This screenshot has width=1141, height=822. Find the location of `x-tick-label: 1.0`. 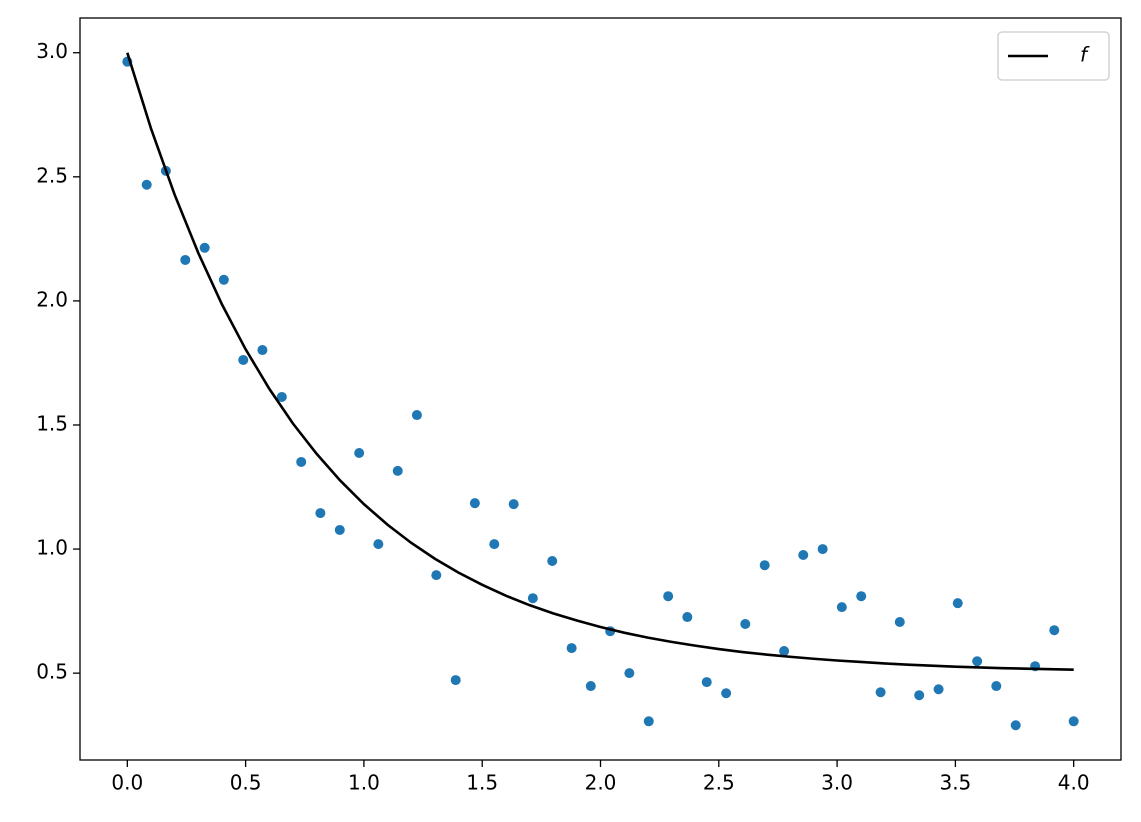

x-tick-label: 1.0 is located at coordinates (364, 783).